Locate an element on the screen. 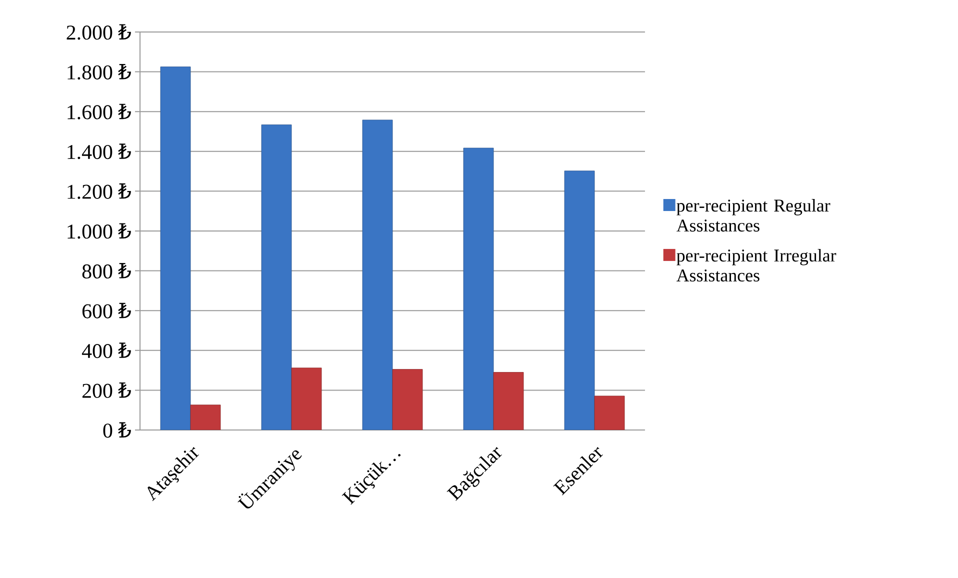 This screenshot has width=958, height=578. y-tick-label: 1.400 ₺ is located at coordinates (99, 152).